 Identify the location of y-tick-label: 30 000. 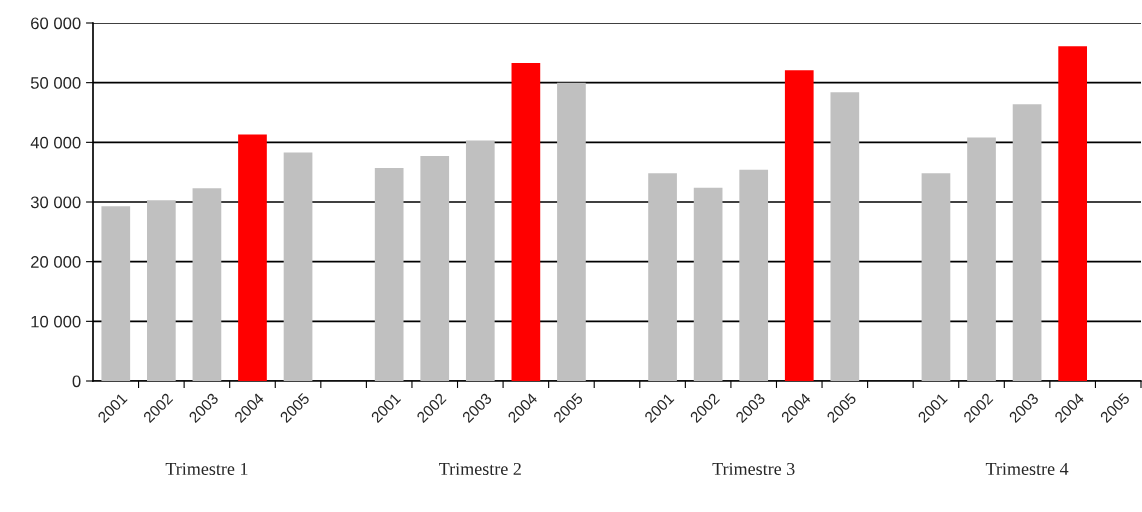
(55, 202).